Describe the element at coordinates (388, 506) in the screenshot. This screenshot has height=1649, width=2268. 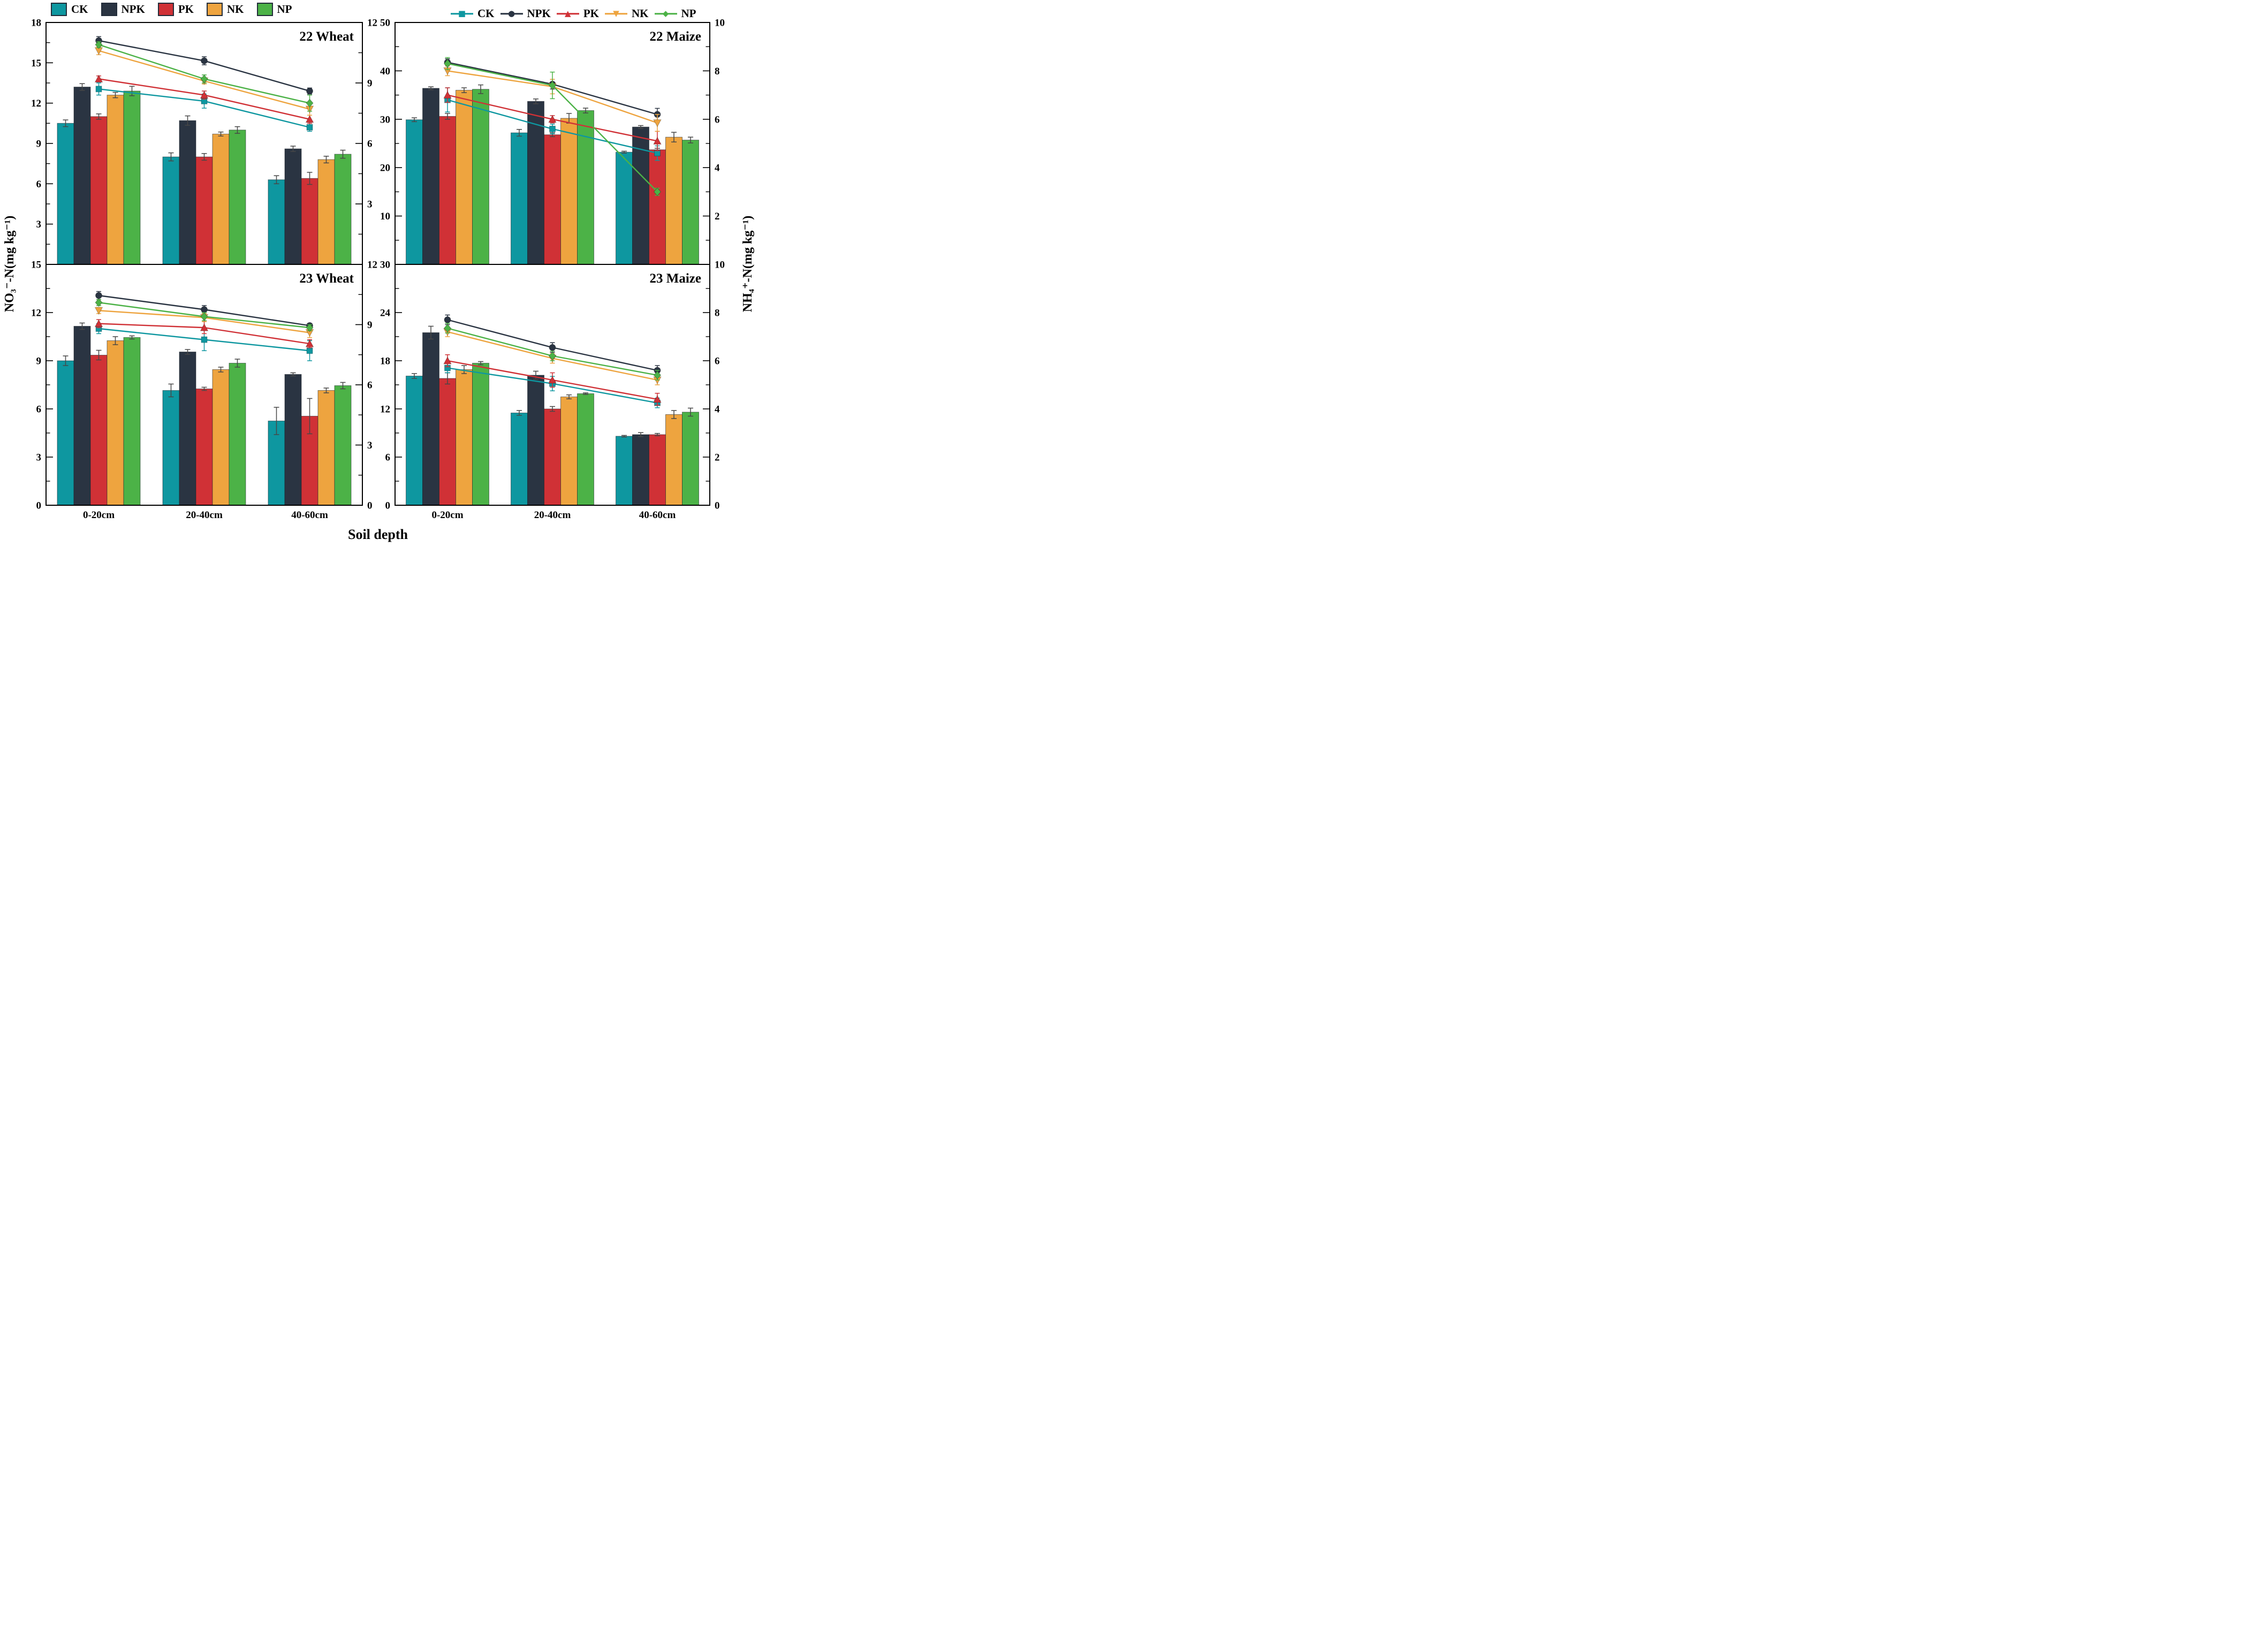
I see `bar-axis-tick-label: 0` at that location.